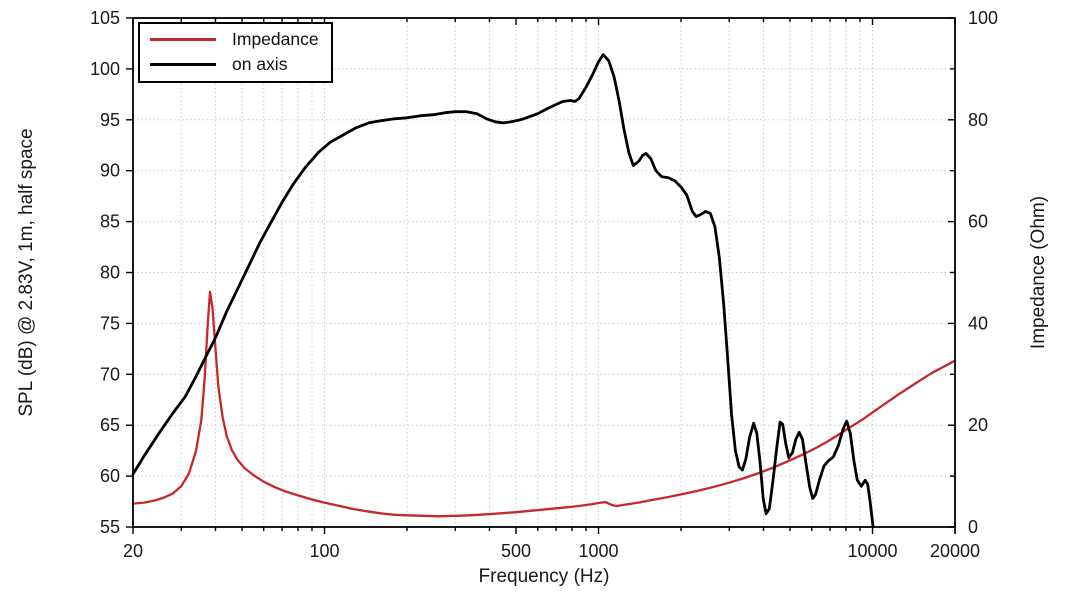 This screenshot has height=606, width=1070. I want to click on legend-label-on-axis: on axis, so click(260, 63).